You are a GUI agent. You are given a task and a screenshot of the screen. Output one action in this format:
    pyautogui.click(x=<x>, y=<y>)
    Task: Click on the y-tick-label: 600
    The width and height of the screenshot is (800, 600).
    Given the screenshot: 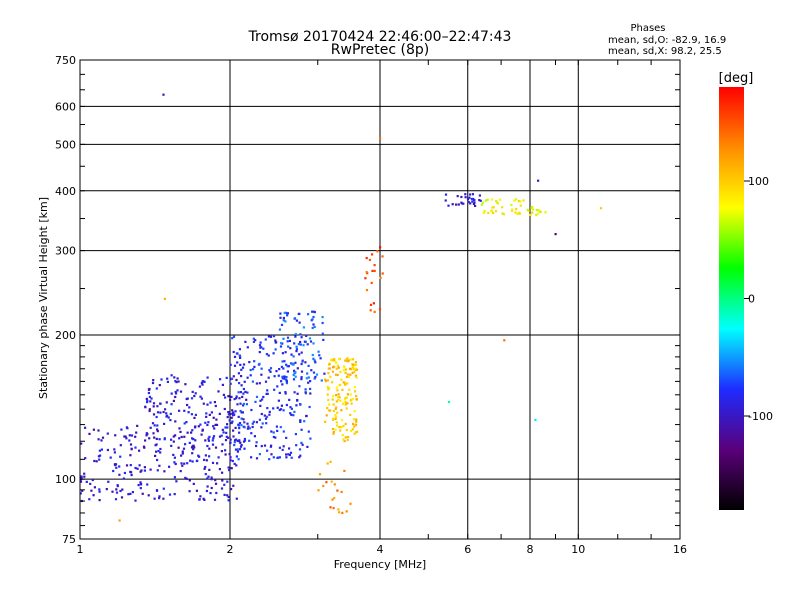 What is the action you would take?
    pyautogui.click(x=65, y=106)
    